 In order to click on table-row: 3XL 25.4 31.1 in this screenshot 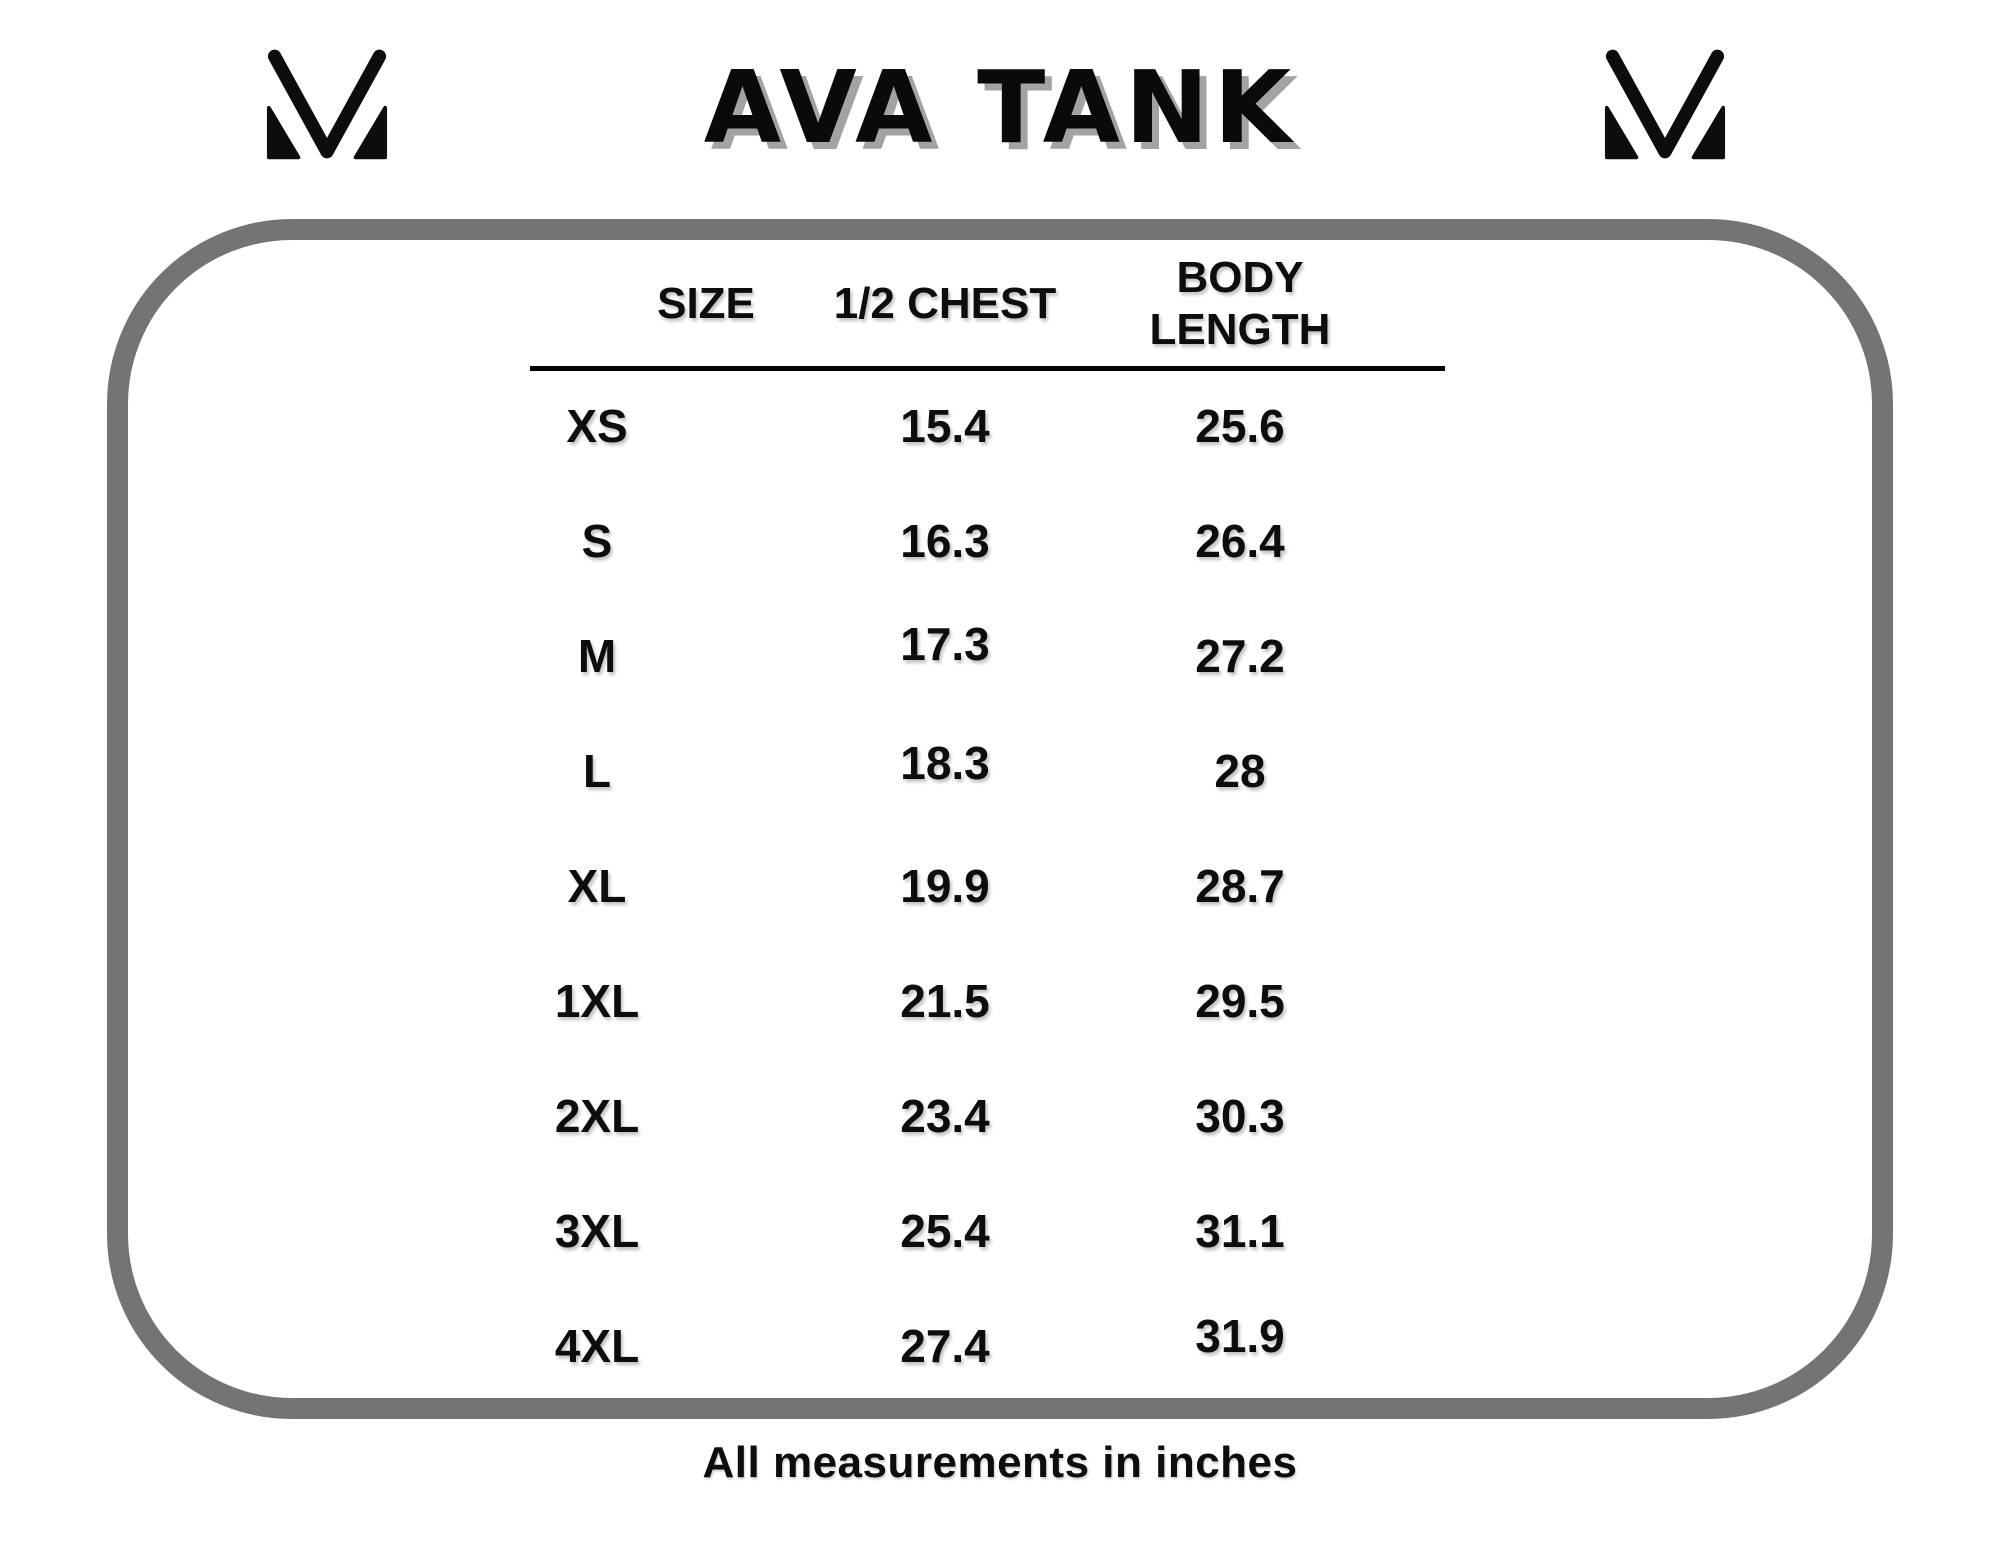, I will do `click(965, 1230)`.